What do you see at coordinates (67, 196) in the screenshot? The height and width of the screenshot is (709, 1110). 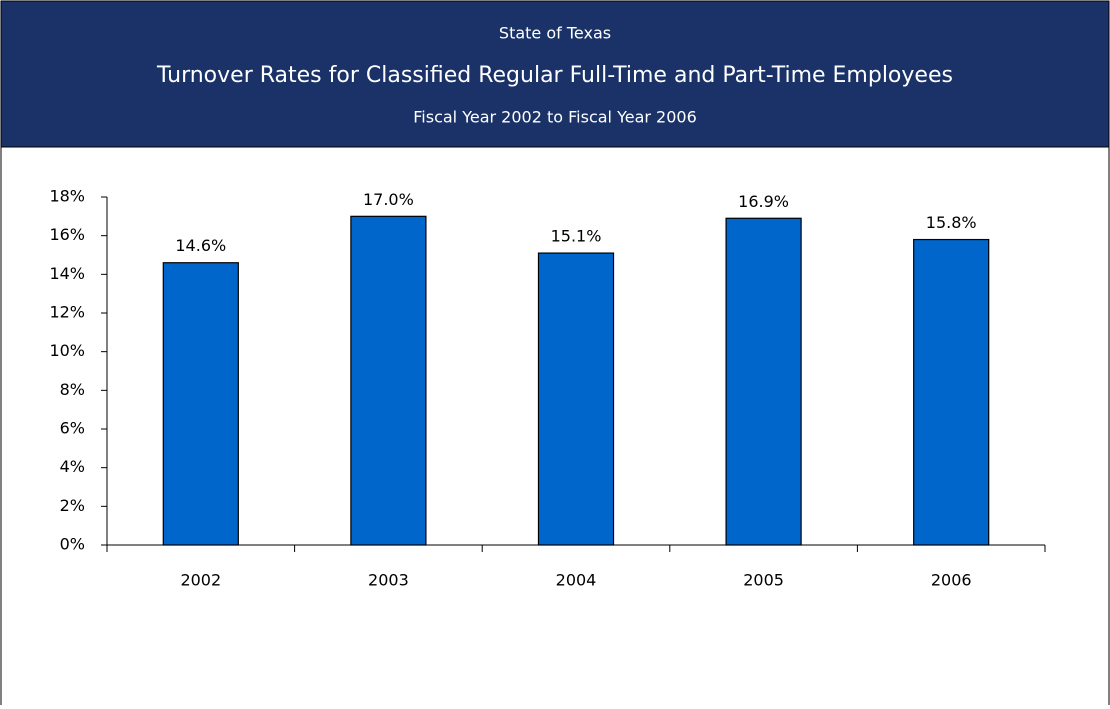 I see `y-tick-label: 18%` at bounding box center [67, 196].